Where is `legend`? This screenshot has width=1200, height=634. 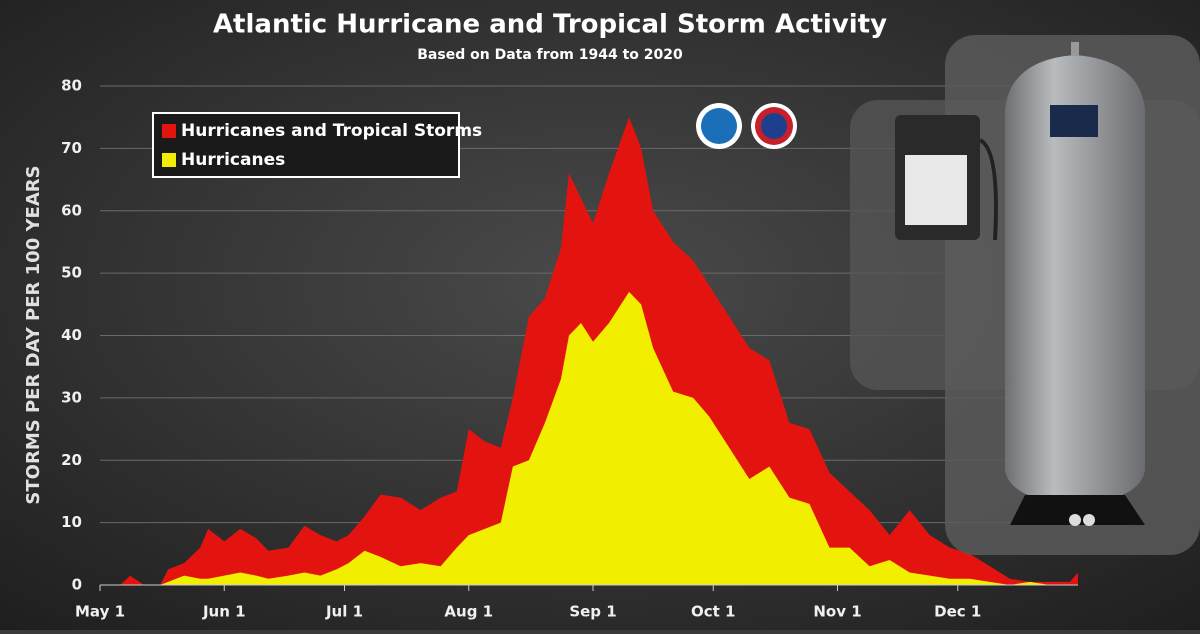
legend is located at coordinates (306, 145).